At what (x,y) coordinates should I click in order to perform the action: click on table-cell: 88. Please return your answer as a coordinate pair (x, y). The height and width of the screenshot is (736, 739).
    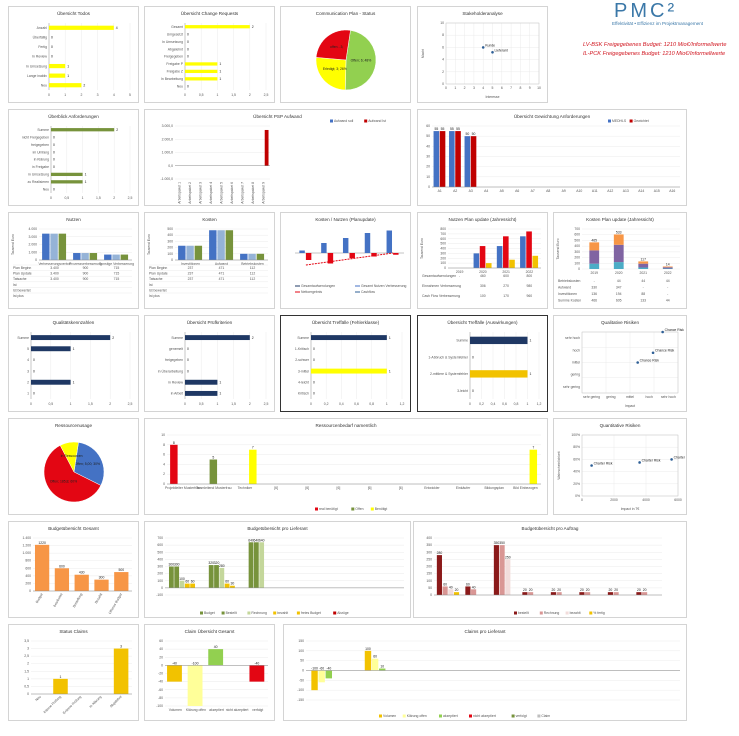
    Looking at the image, I should click on (643, 294).